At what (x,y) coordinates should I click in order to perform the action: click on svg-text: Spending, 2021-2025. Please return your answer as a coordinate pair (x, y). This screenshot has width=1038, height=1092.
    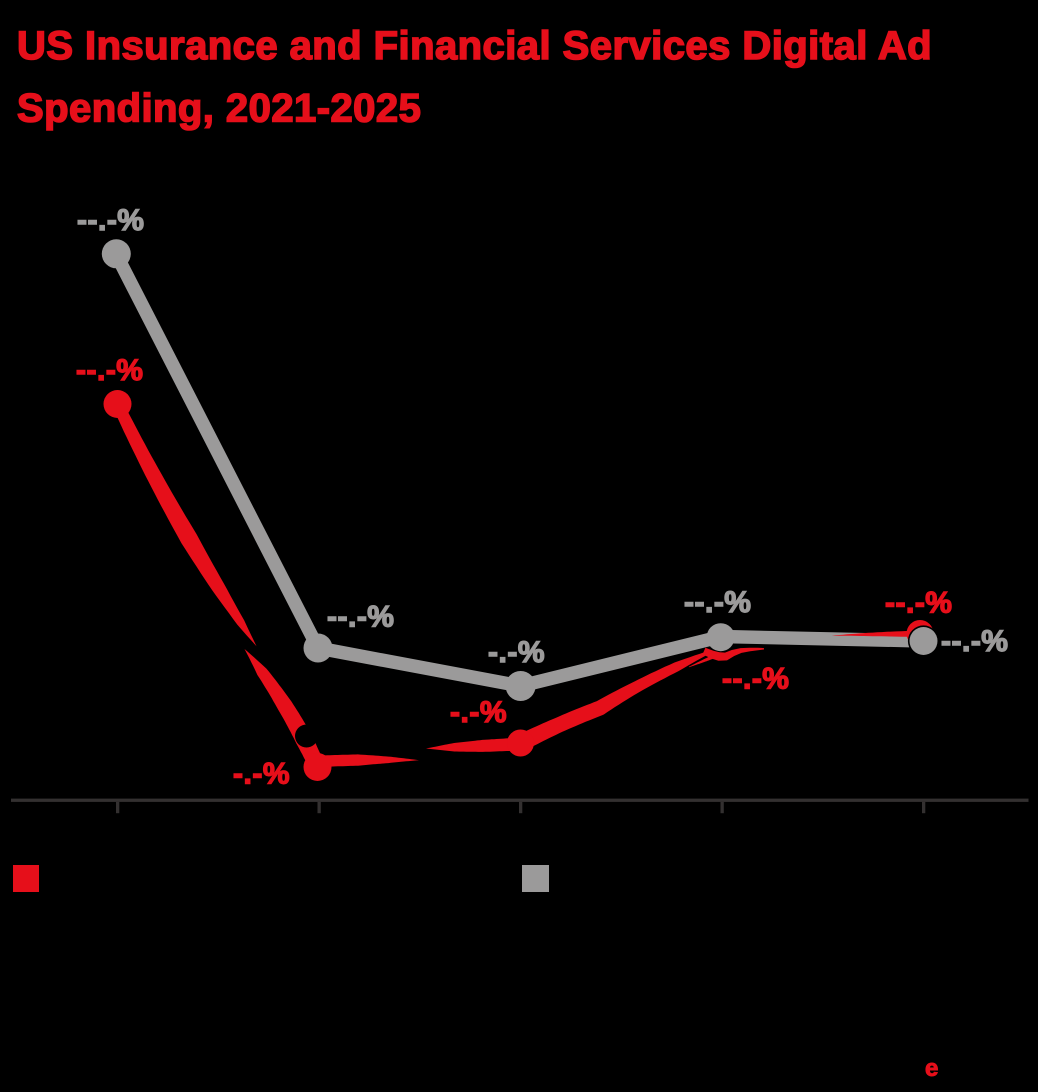
    Looking at the image, I should click on (219, 108).